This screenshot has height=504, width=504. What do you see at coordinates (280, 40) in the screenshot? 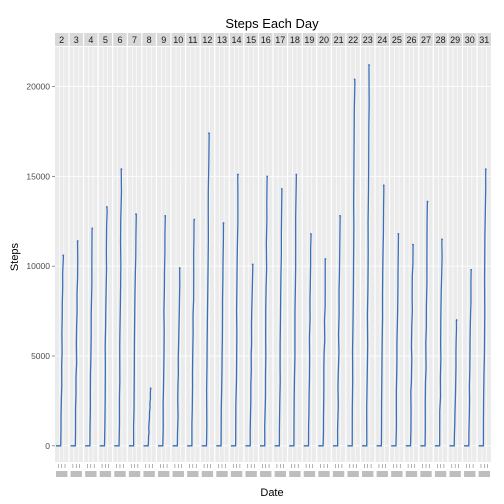
I see `facet-strip-label: 17` at bounding box center [280, 40].